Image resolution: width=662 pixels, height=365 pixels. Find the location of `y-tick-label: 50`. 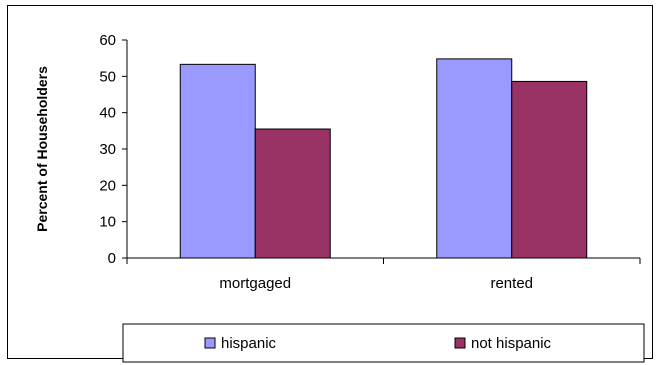

y-tick-label: 50 is located at coordinates (107, 76).